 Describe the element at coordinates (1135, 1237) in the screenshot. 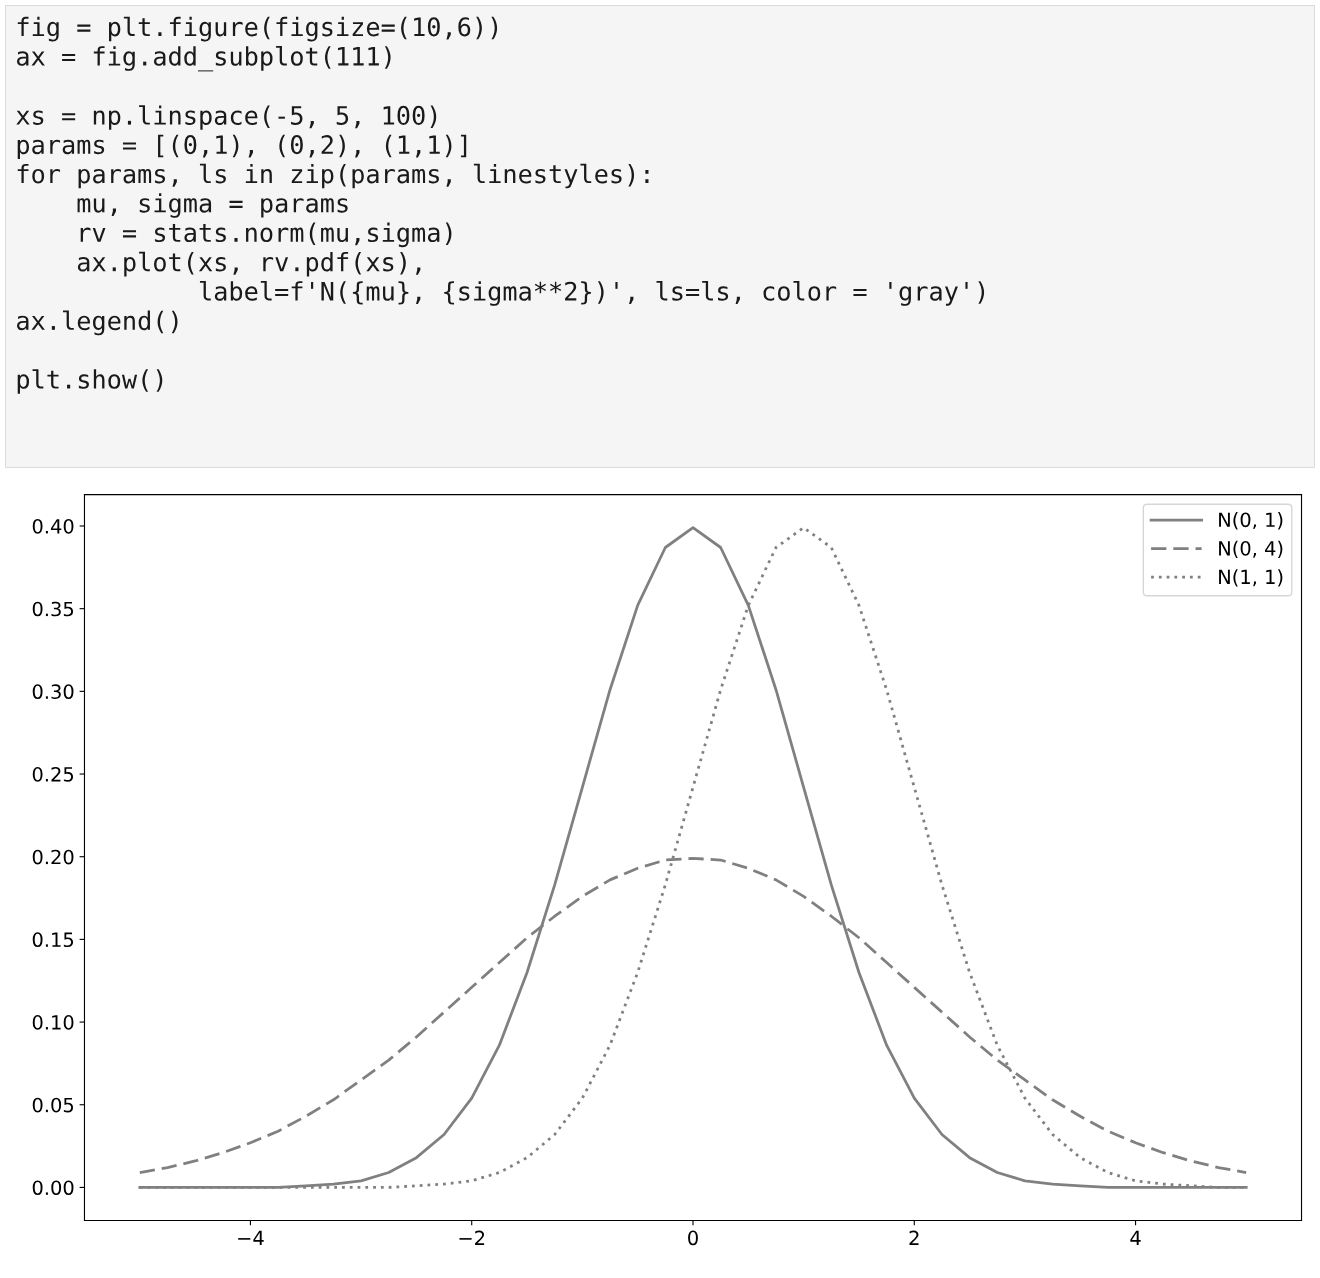

I see `x-tick-label: 4` at that location.